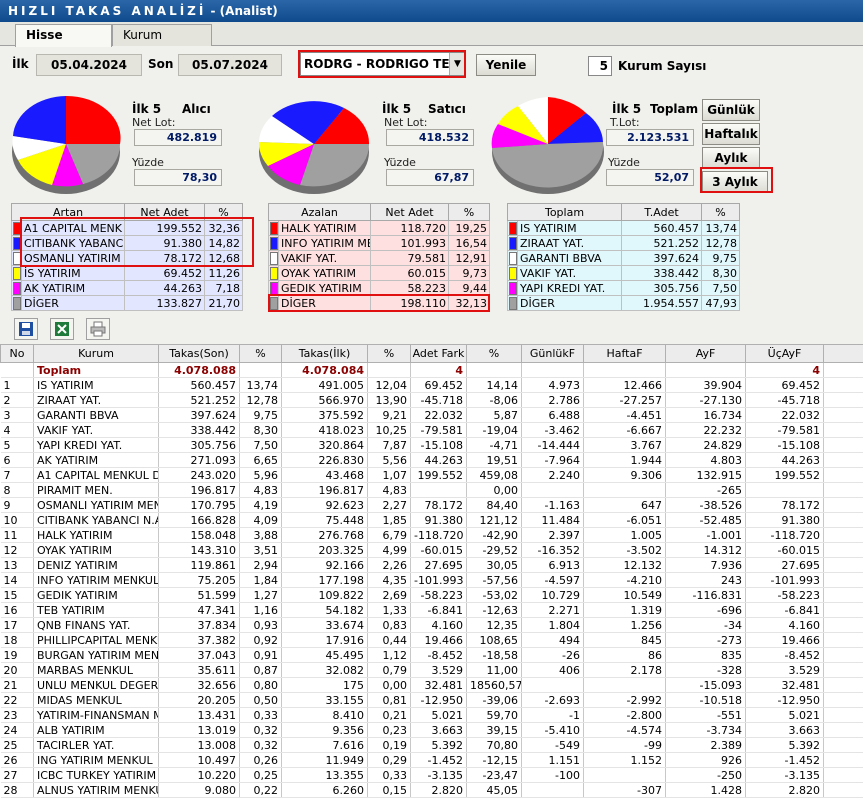 The height and width of the screenshot is (798, 863). I want to click on kurum-name: INFO YATIRIM MEN, so click(325, 243).